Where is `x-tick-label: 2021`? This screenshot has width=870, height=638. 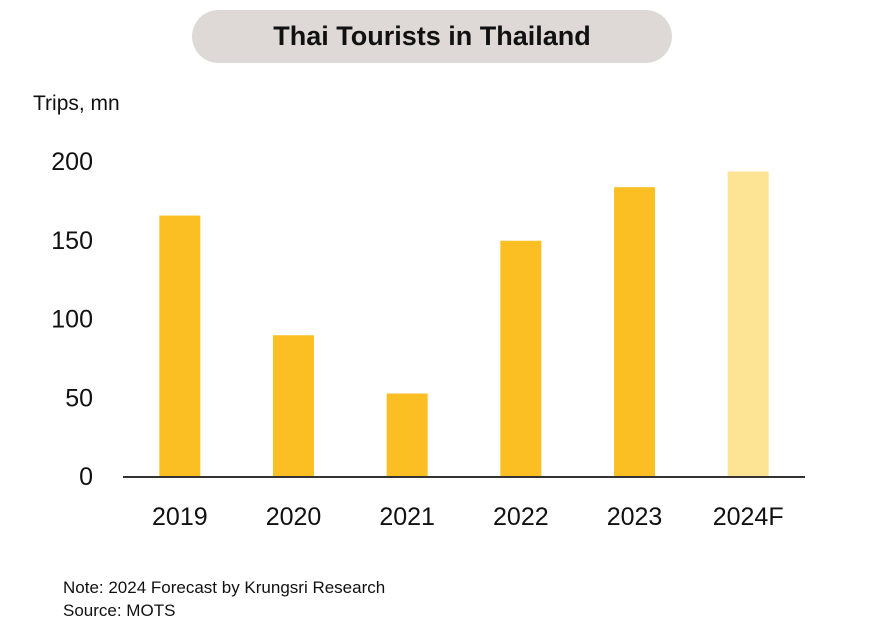 x-tick-label: 2021 is located at coordinates (407, 517).